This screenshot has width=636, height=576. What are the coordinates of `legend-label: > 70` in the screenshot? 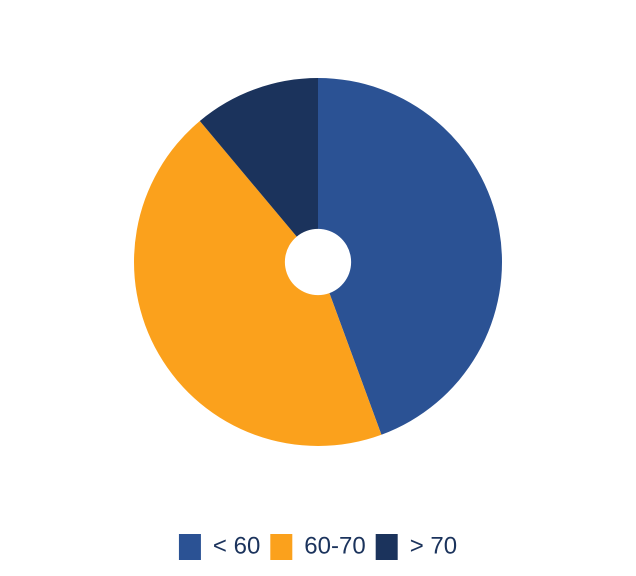 It's located at (434, 546).